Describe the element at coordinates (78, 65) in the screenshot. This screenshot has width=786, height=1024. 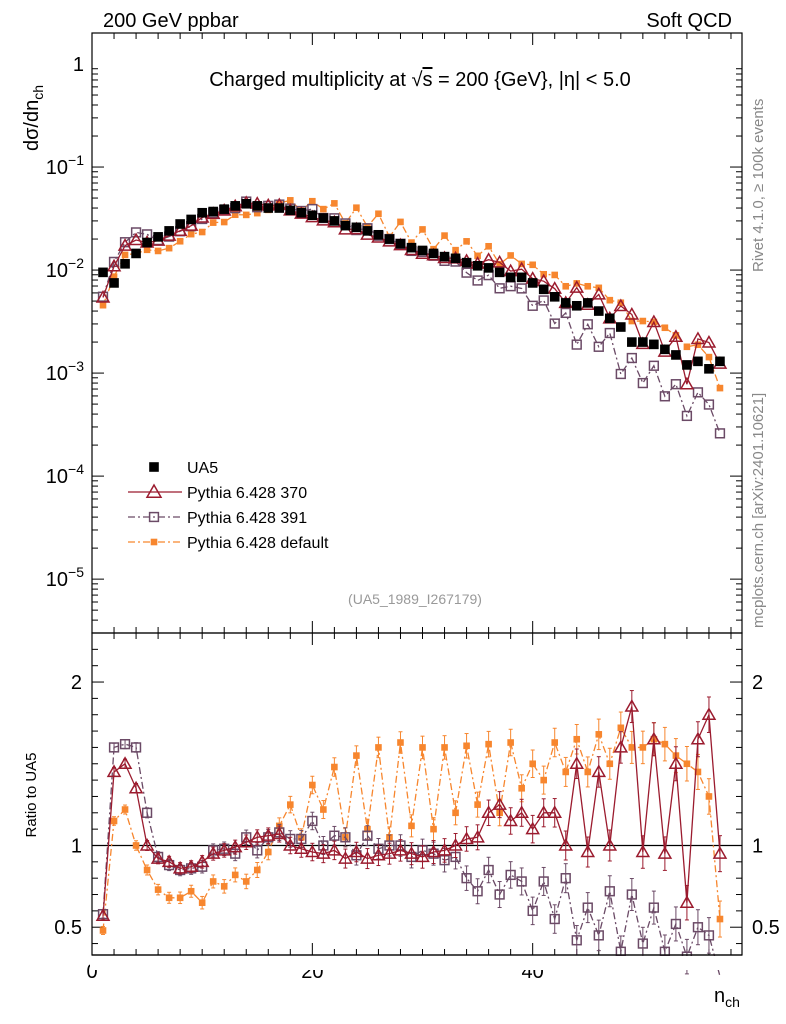
I see `y-tick-label: 1` at that location.